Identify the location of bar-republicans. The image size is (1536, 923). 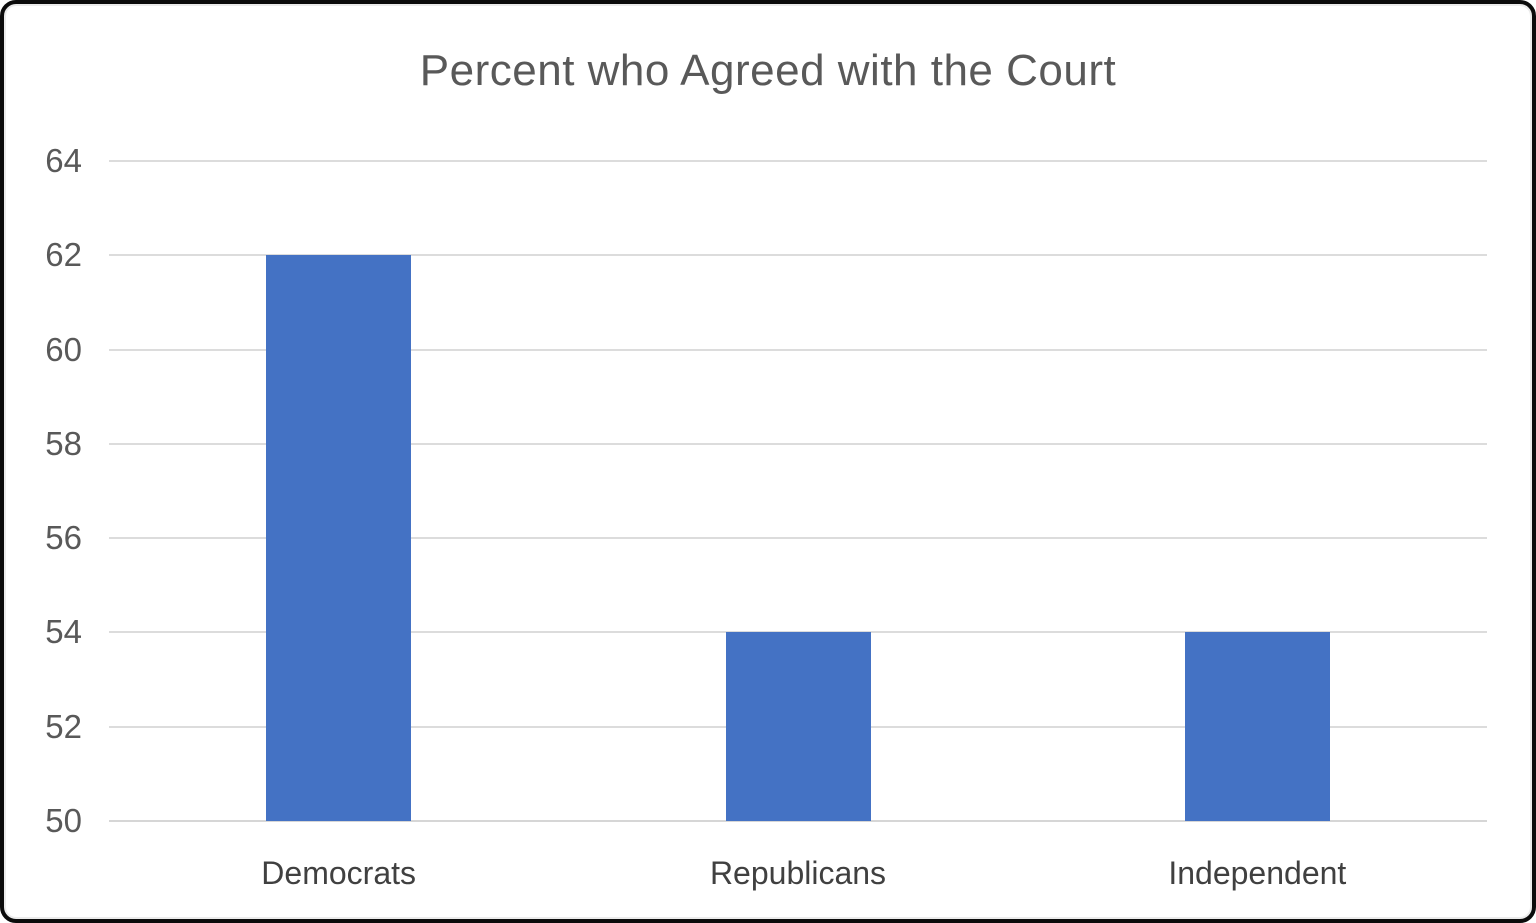
(798, 726).